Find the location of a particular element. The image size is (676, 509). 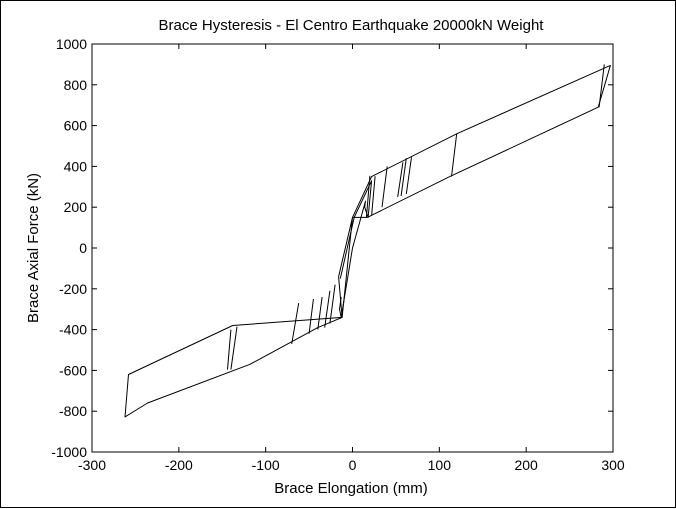

x-tick-label: 0 is located at coordinates (353, 465).